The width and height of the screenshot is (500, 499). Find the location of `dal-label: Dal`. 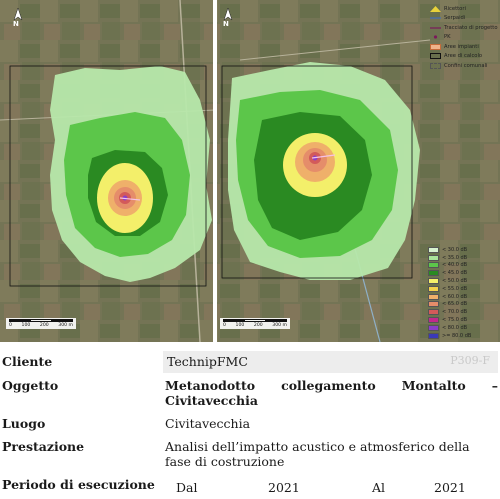

dal-label: Dal is located at coordinates (187, 487).